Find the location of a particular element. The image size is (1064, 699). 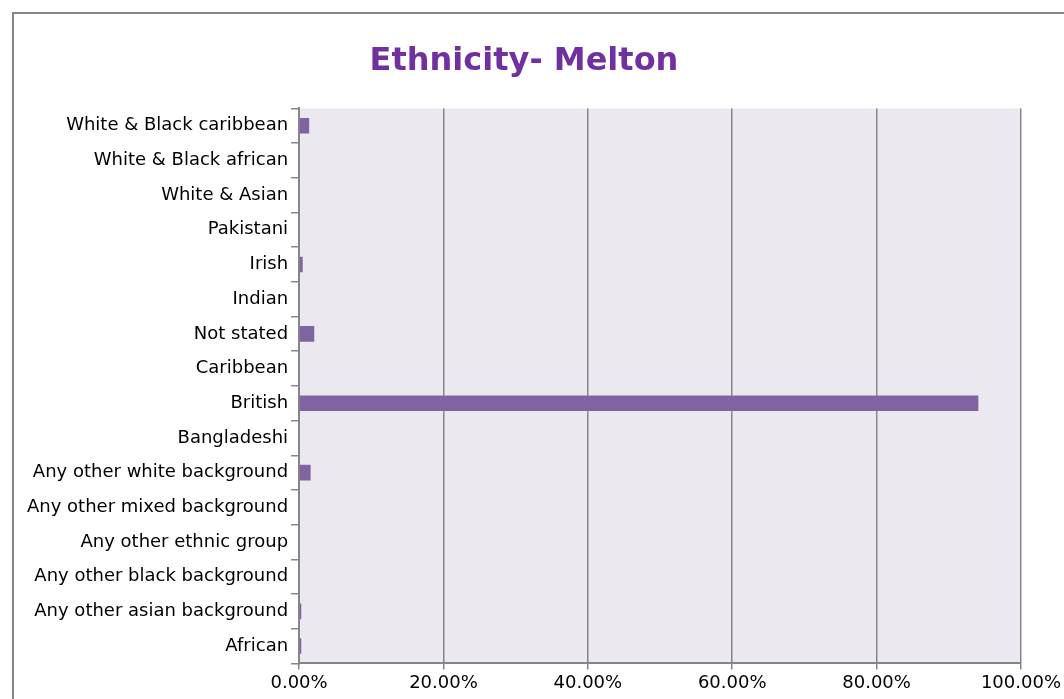

y-tick-label: Irish is located at coordinates (269, 263).